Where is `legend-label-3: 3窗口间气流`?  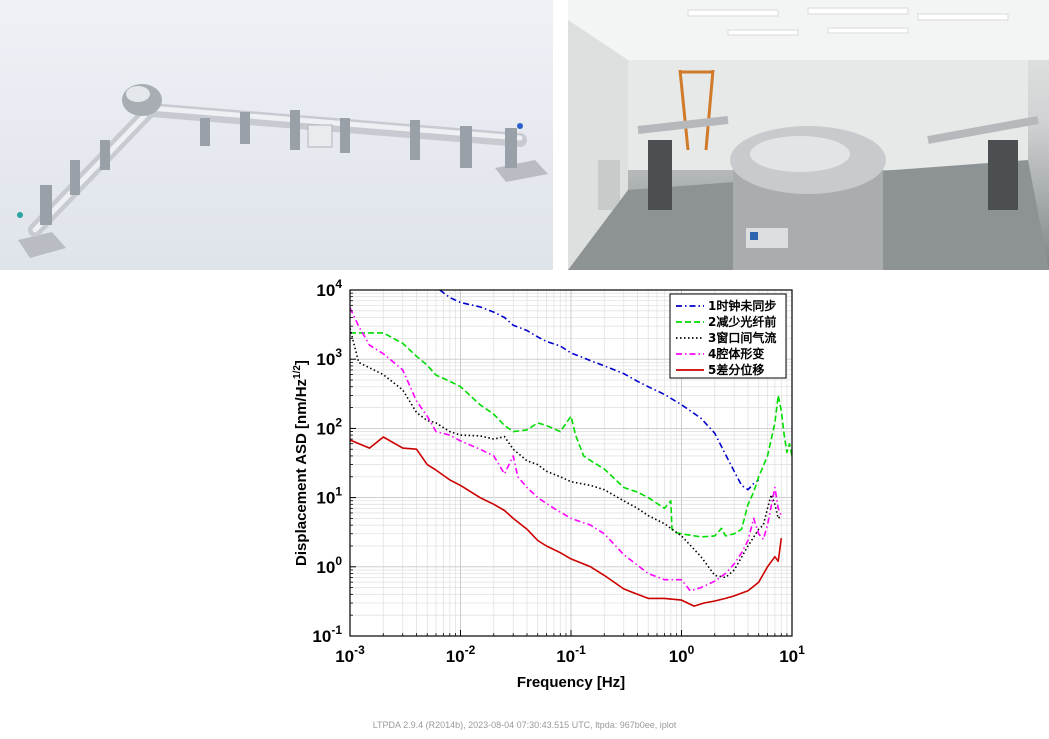 legend-label-3: 3窗口间气流 is located at coordinates (742, 337).